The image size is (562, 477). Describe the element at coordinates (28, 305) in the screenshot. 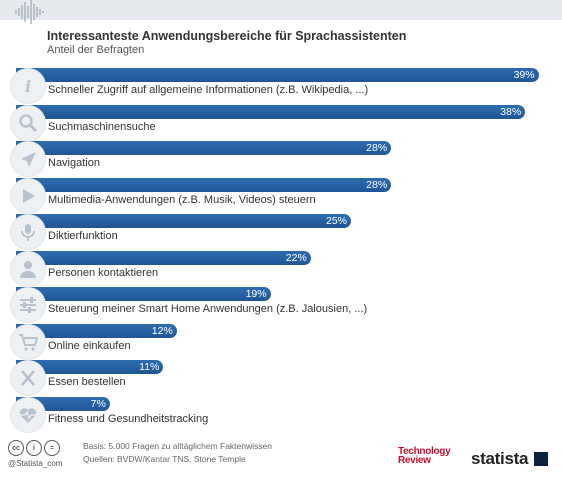

I see `sliders-icon` at that location.